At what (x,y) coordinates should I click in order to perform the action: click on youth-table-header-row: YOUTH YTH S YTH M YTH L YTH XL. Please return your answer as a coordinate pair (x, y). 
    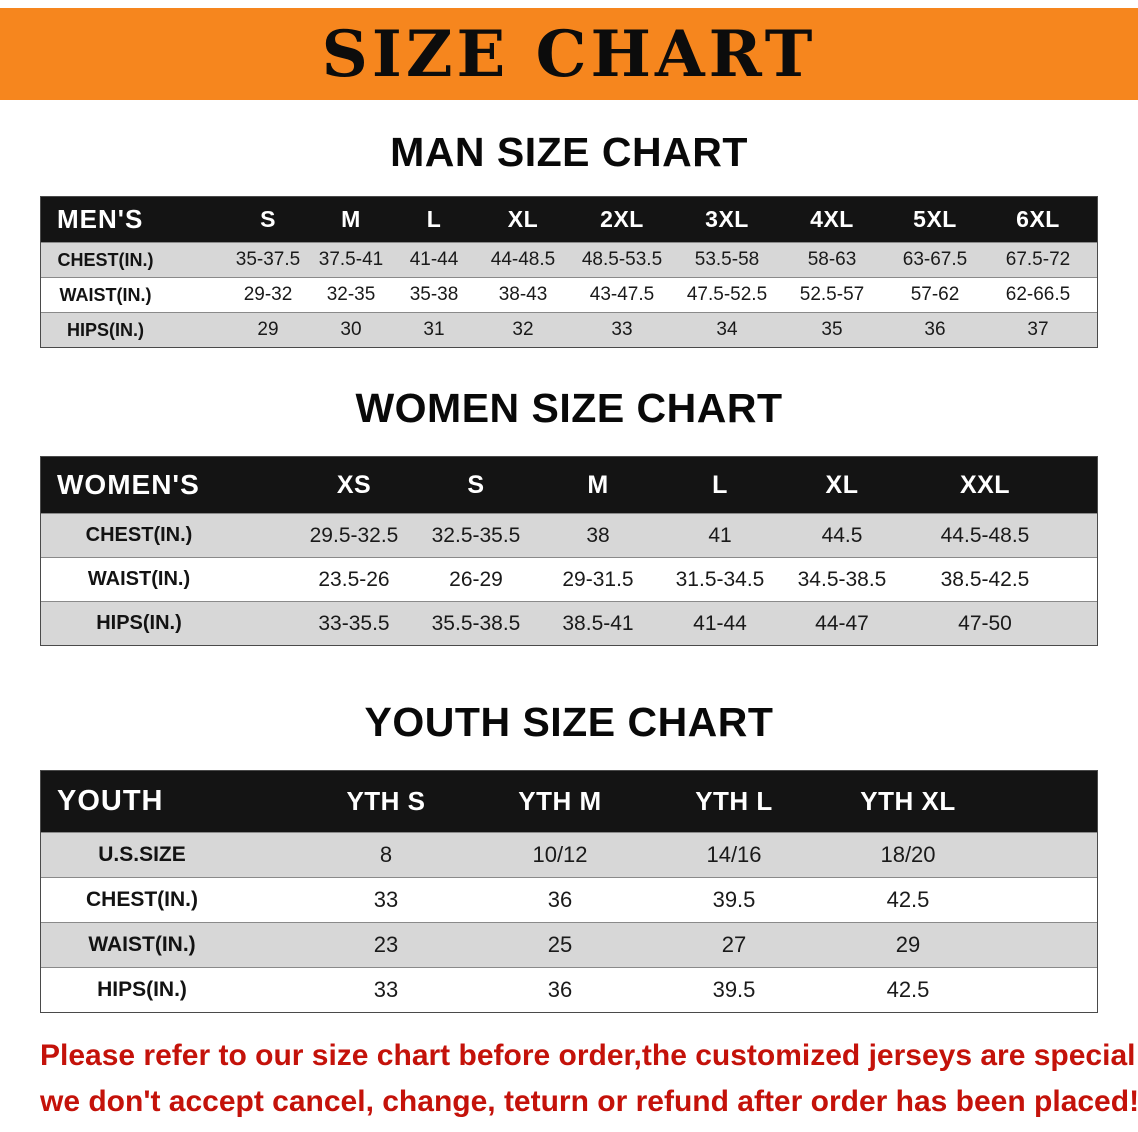
    Looking at the image, I should click on (569, 801).